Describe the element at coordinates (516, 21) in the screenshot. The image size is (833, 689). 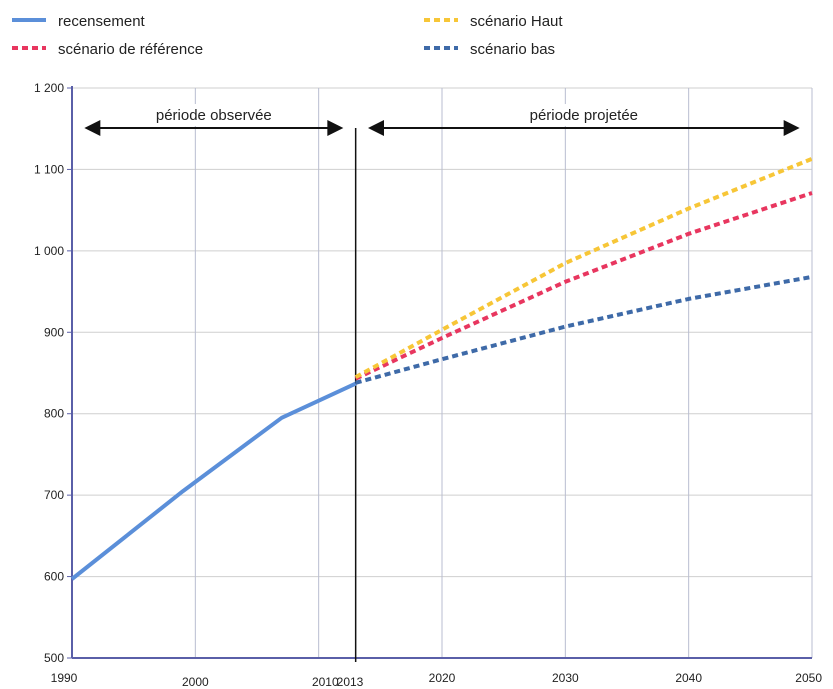
I see `legend-label-scenario-haut: scénario Haut` at that location.